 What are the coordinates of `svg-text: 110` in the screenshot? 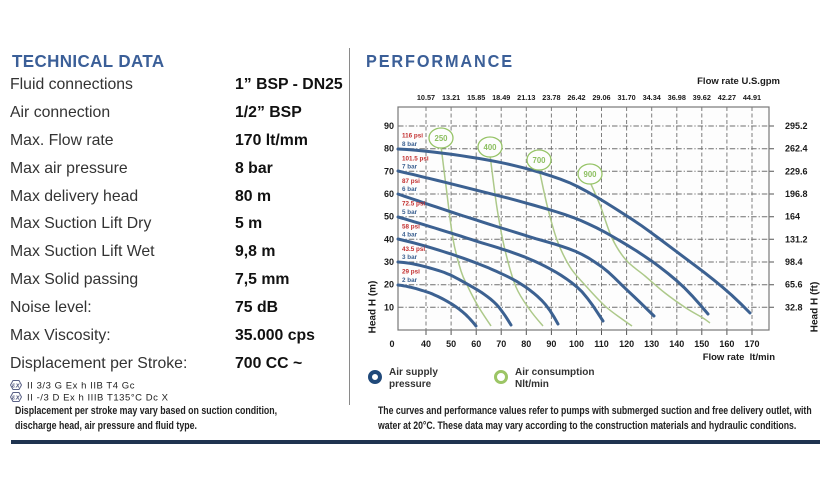 It's located at (601, 344).